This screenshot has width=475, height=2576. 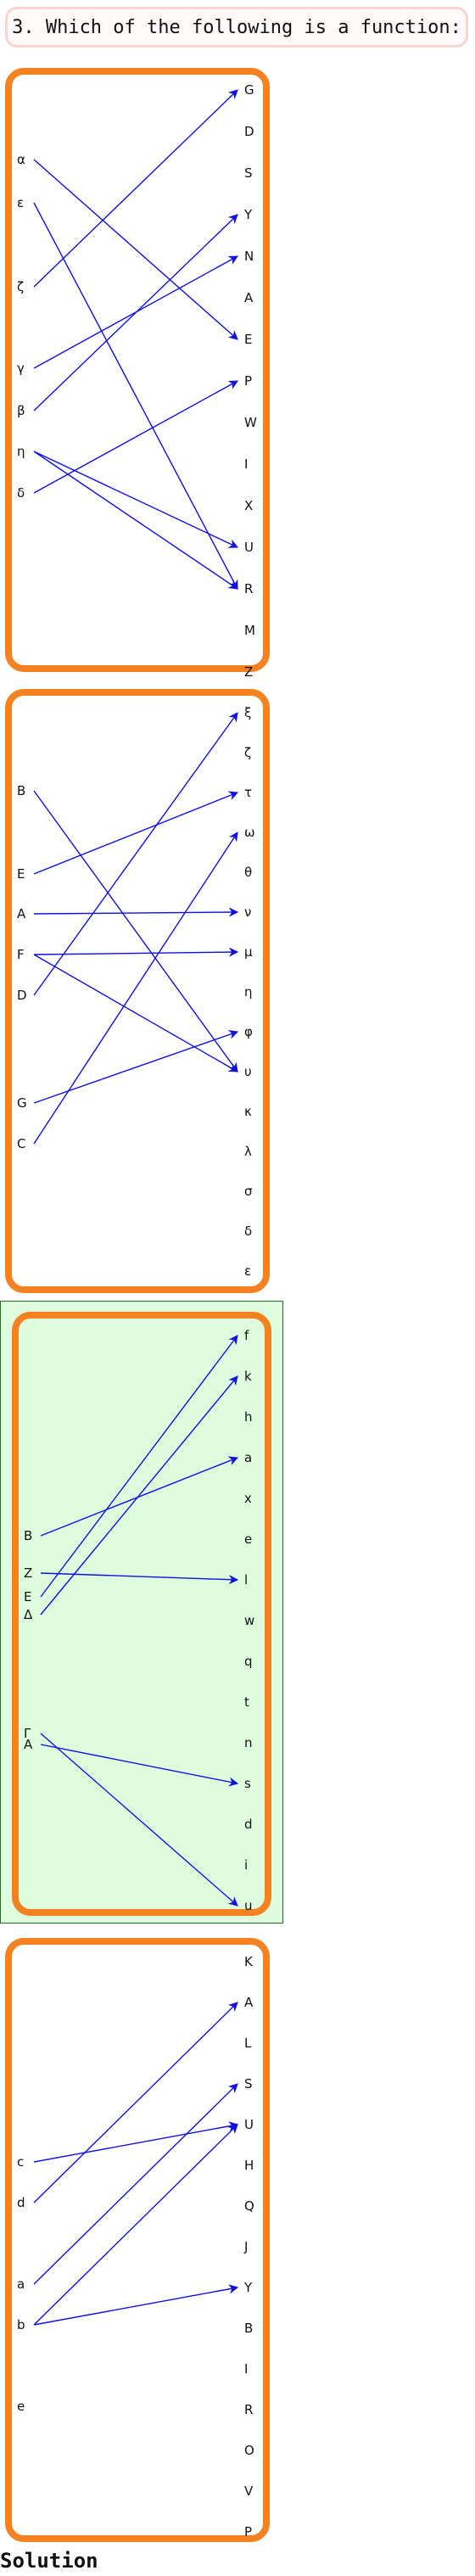 What do you see at coordinates (248, 1540) in the screenshot?
I see `option-3-codomain-label: e` at bounding box center [248, 1540].